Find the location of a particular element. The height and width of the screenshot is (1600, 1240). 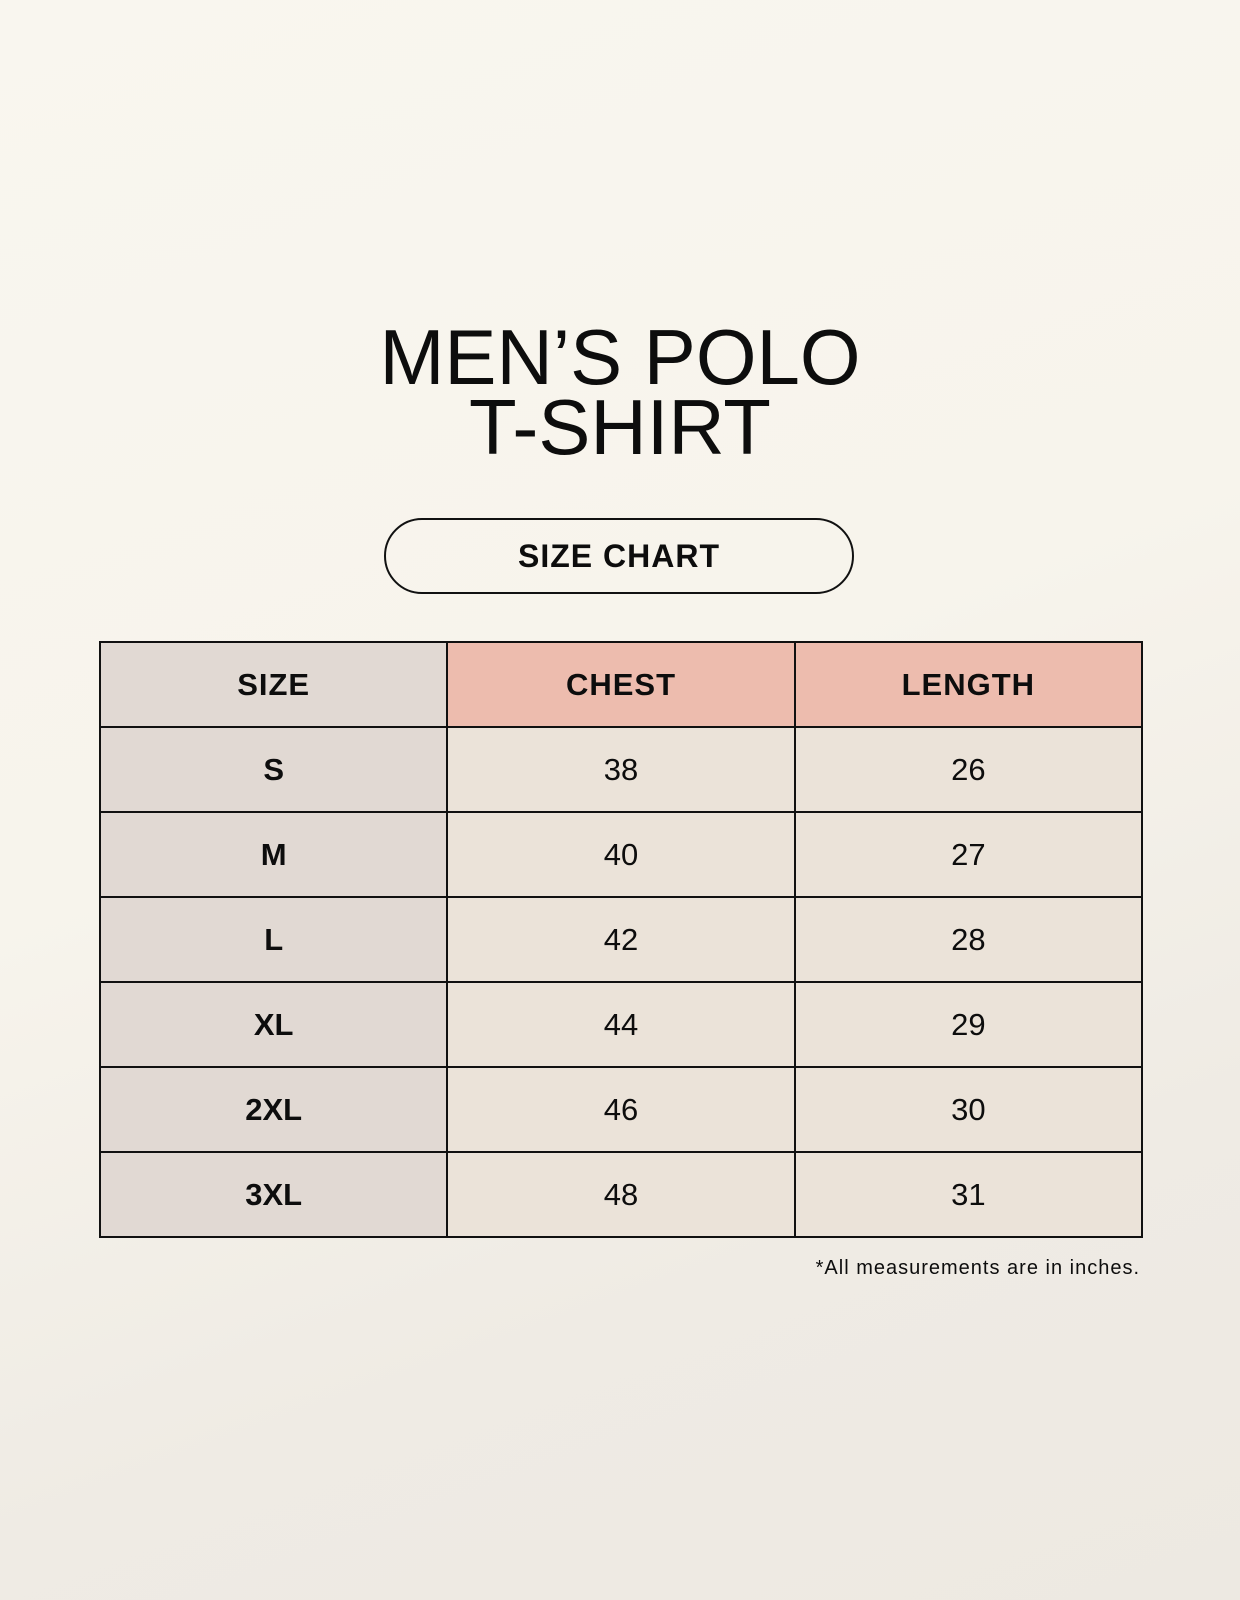

cell-chest: 46 is located at coordinates (621, 1109).